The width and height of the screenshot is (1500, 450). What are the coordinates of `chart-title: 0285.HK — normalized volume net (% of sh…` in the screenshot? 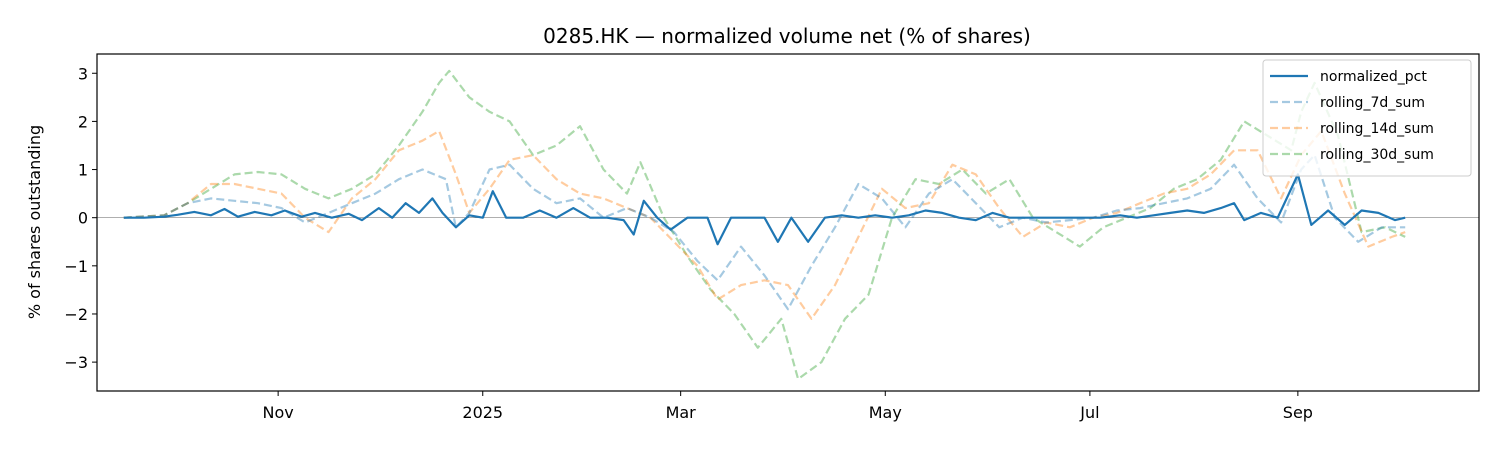 It's located at (787, 36).